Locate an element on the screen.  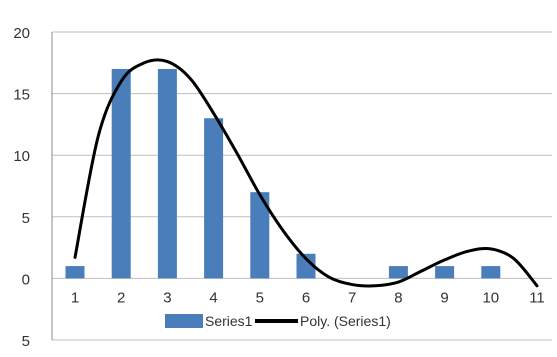
y-tick-label: 10 is located at coordinates (21, 156).